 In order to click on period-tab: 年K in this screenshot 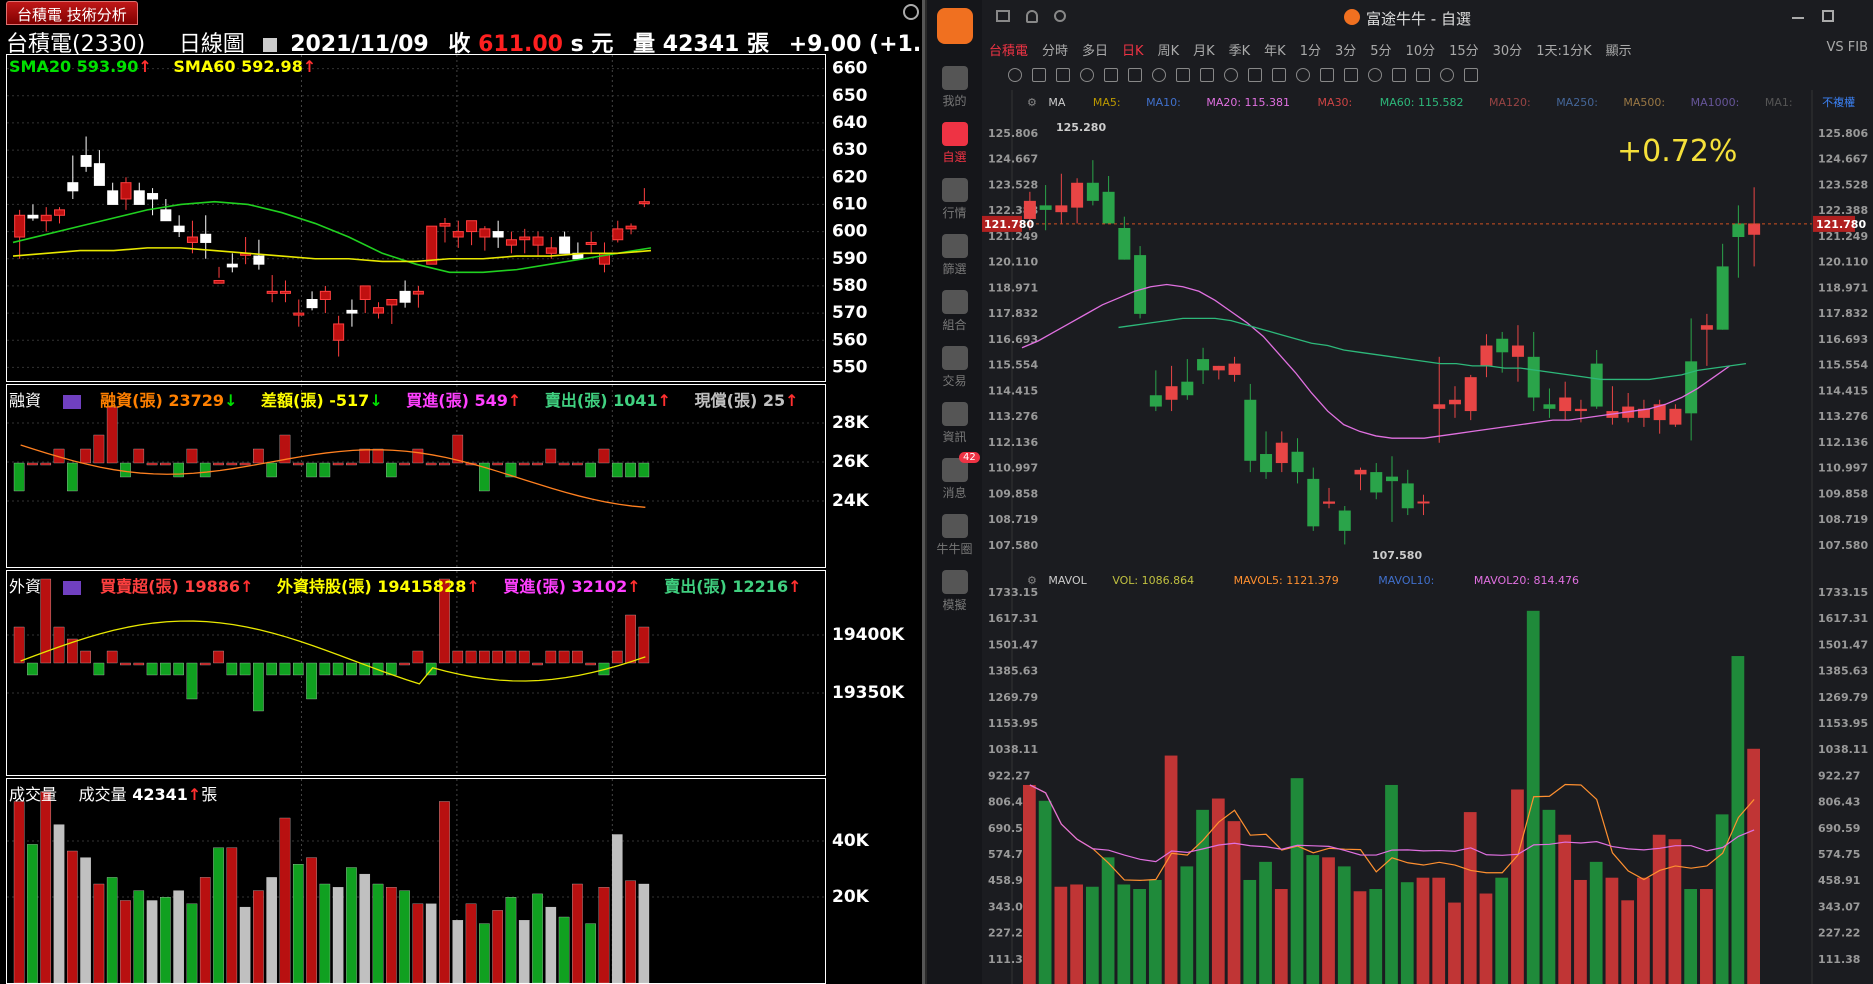, I will do `click(1275, 51)`.